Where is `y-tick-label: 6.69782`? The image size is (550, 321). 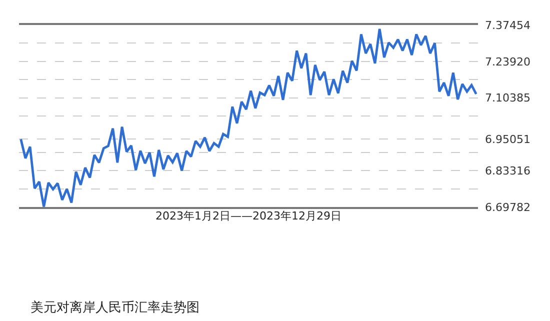 y-tick-label: 6.69782 is located at coordinates (507, 207).